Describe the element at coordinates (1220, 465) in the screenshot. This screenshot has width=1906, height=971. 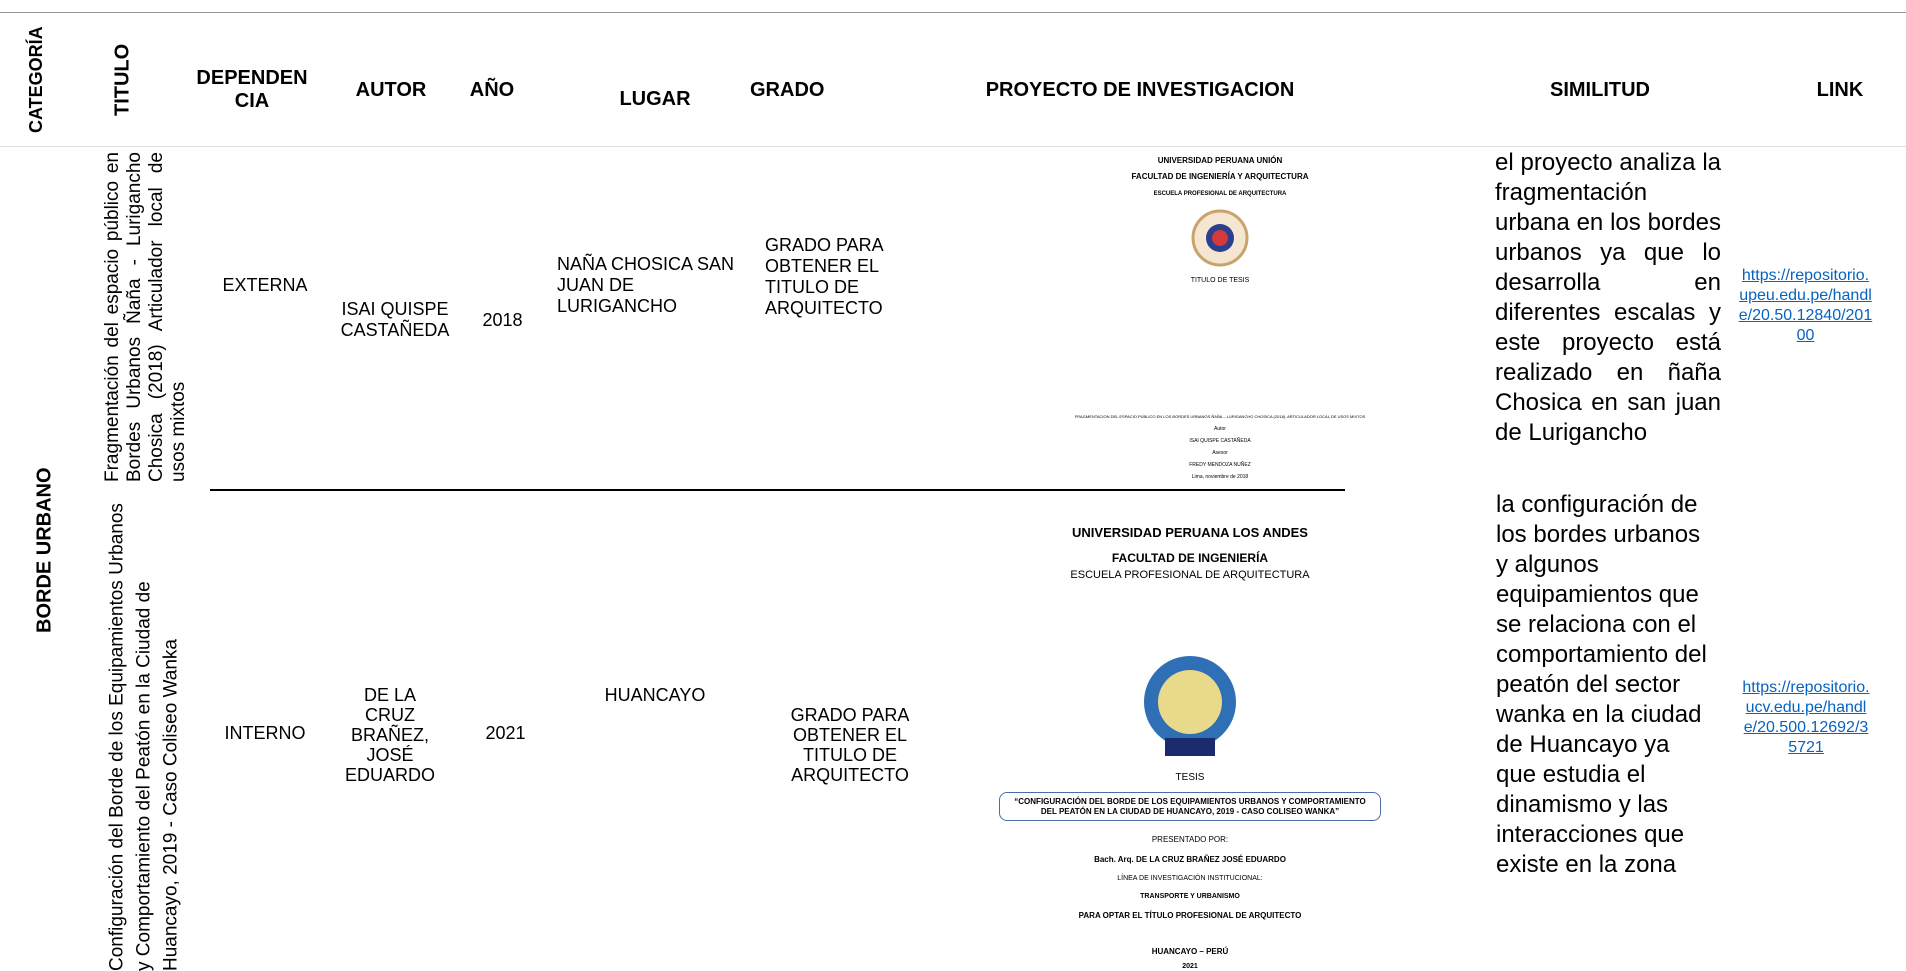
I see `cover-line: FREDY MENDOZA NUÑEZ` at that location.